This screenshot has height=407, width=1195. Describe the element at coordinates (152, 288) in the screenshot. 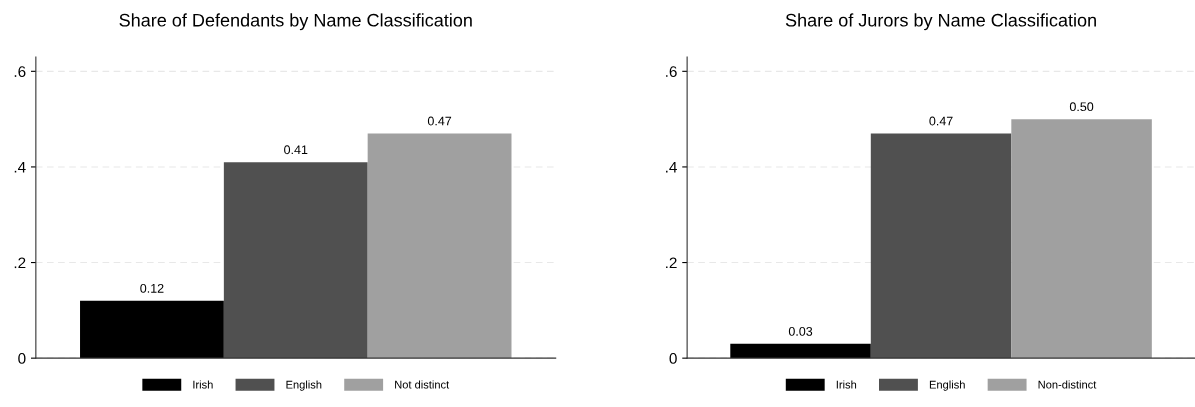

I see `data-label: 0.12` at that location.